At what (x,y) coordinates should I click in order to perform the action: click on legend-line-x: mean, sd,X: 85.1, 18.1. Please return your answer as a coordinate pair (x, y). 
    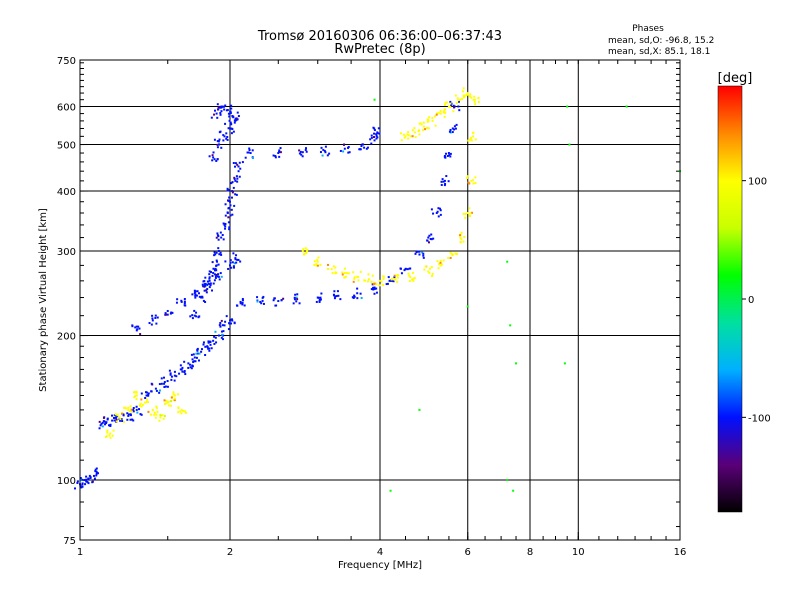
    Looking at the image, I should click on (659, 52).